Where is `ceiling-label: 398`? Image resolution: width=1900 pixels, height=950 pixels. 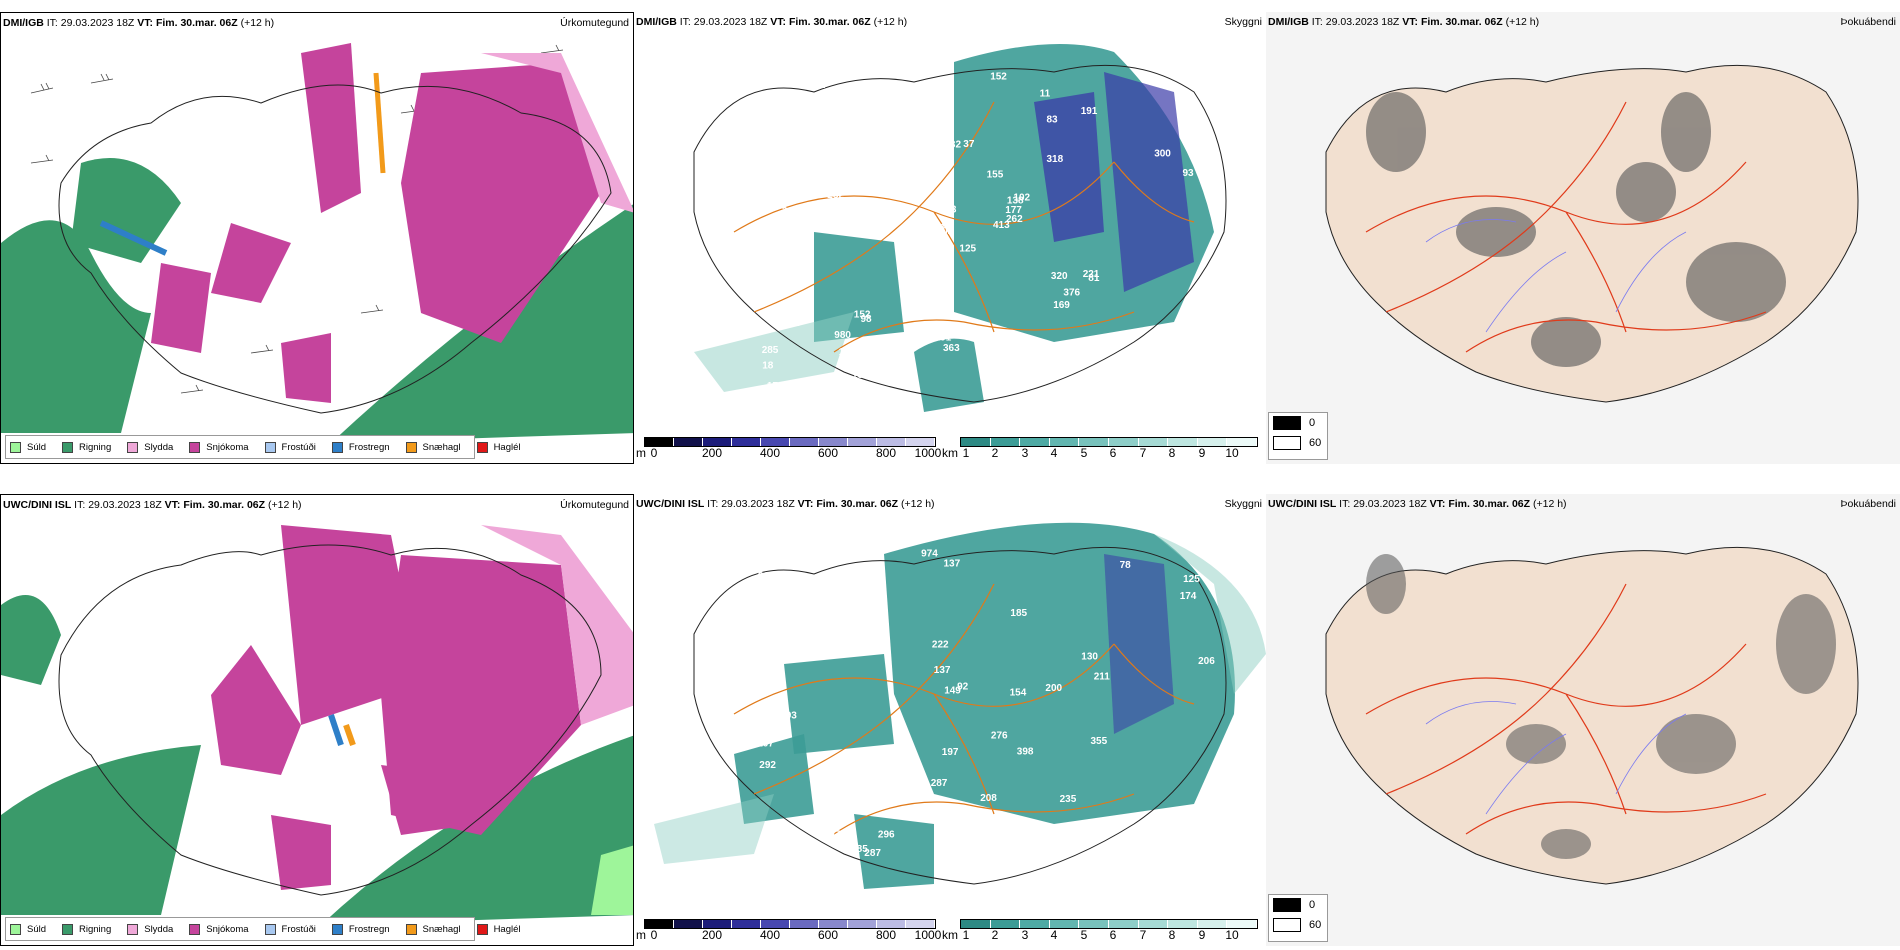
ceiling-label: 398 is located at coordinates (1025, 752).